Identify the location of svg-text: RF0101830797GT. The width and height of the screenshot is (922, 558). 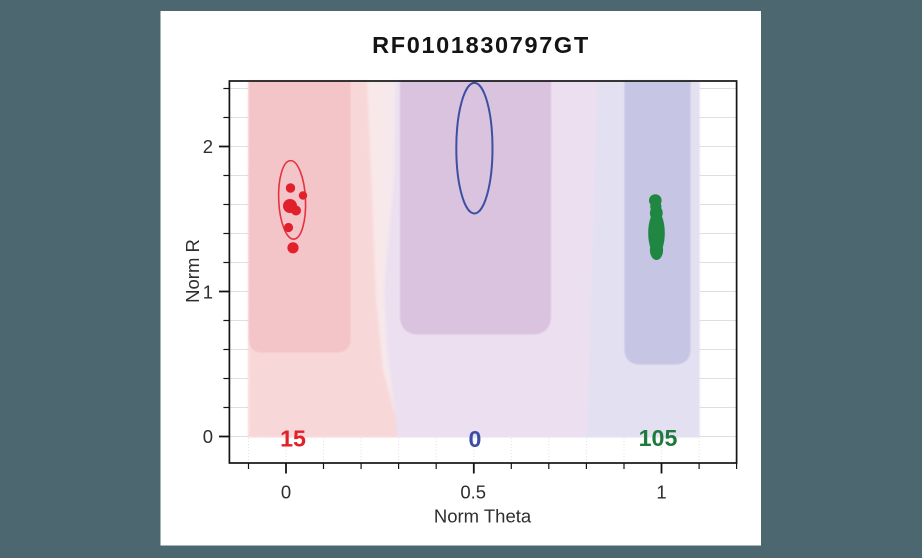
(481, 45).